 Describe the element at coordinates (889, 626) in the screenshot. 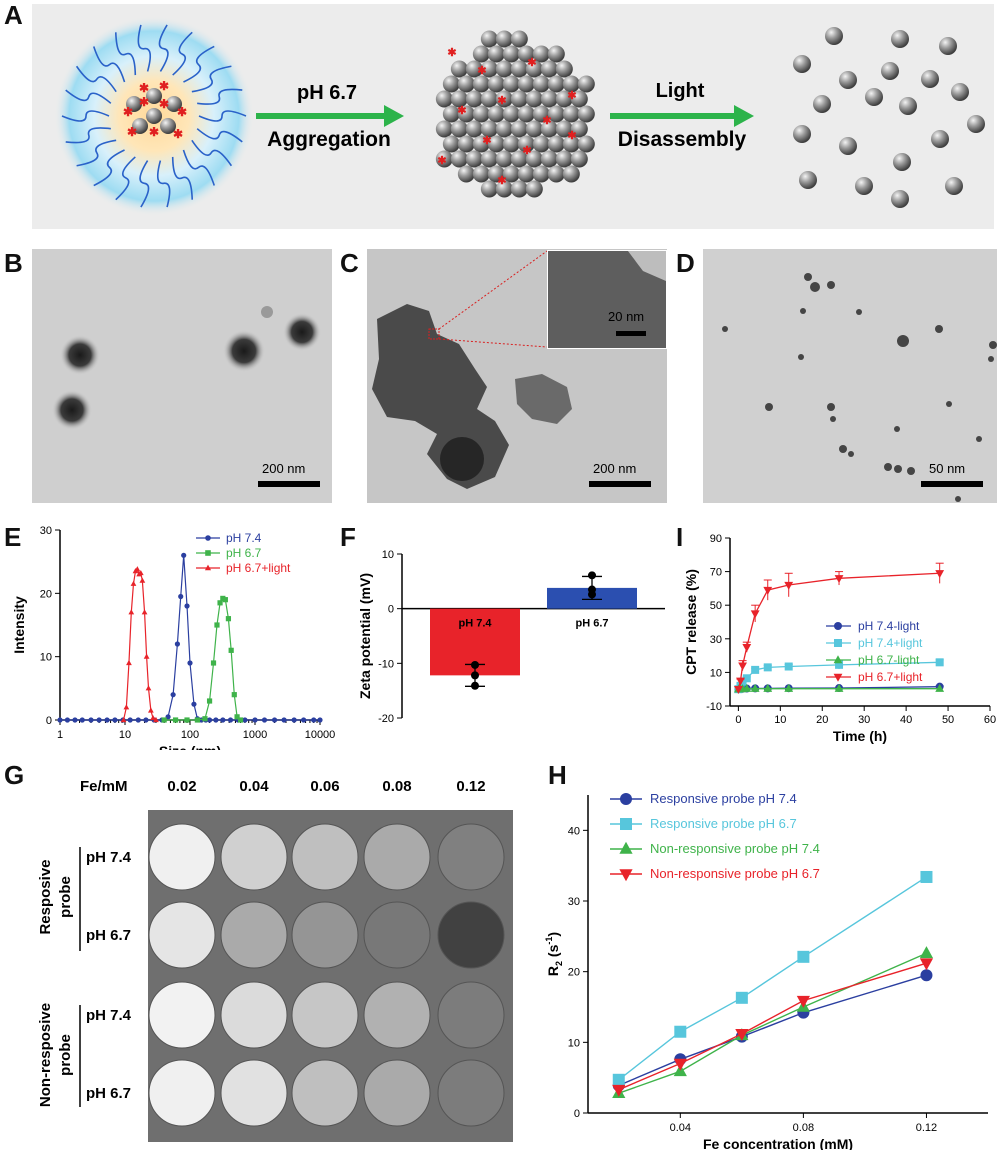

I see `legend-label: pH 7.4-light` at that location.